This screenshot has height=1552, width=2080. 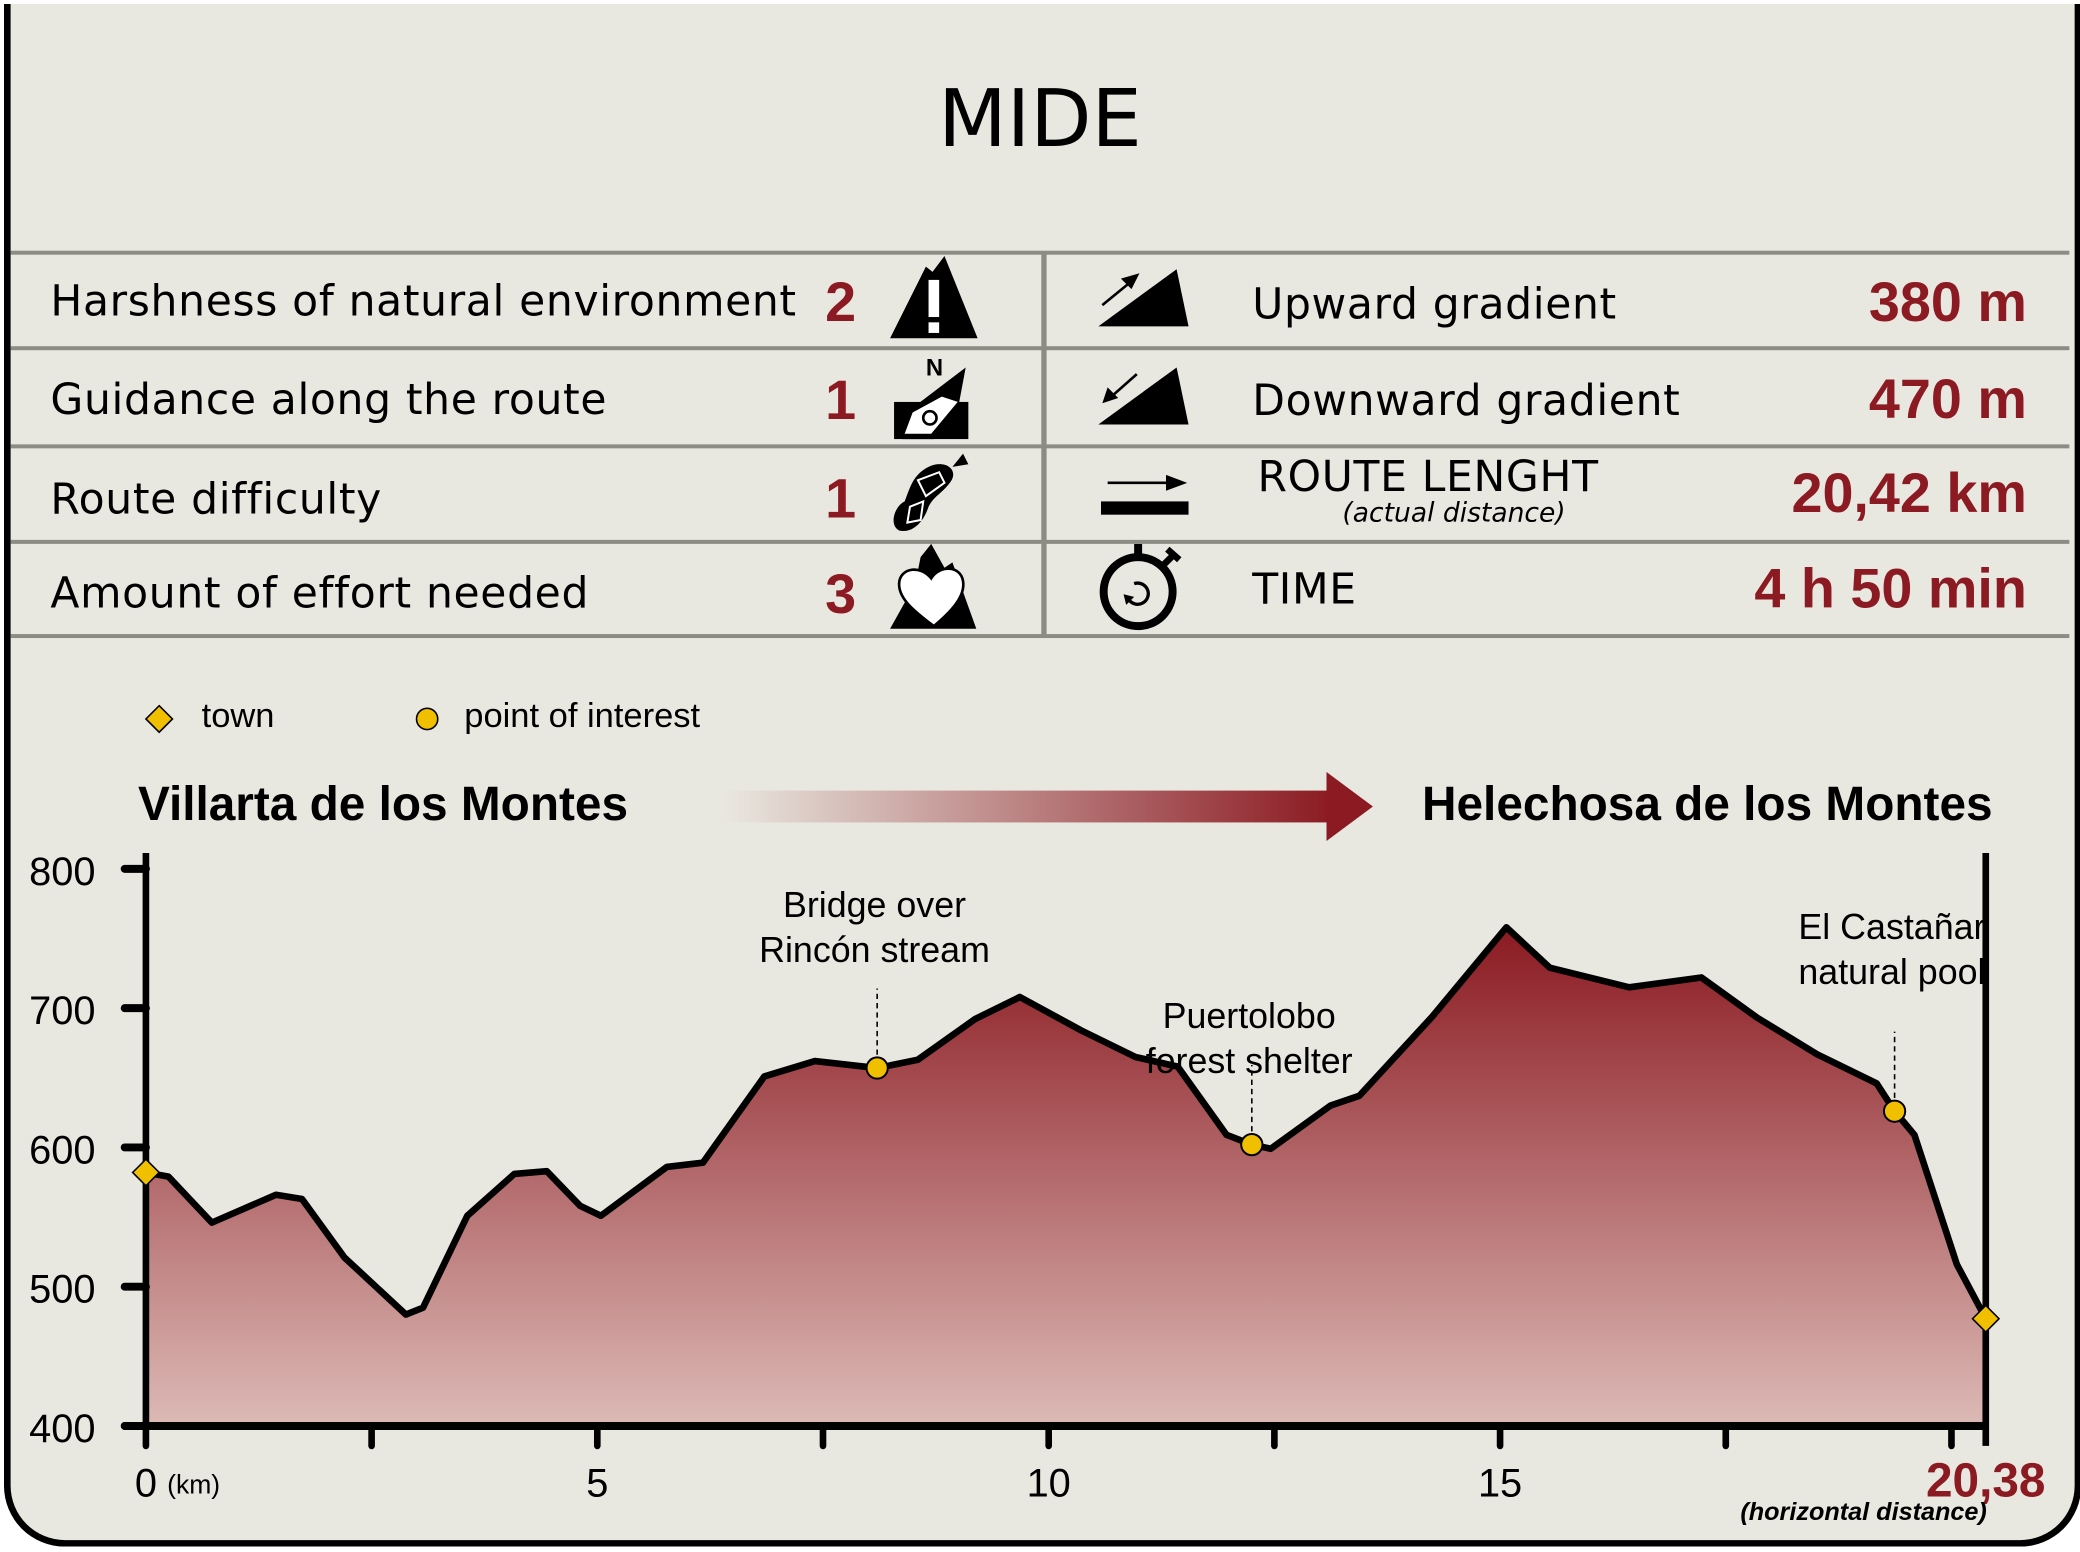 What do you see at coordinates (1891, 927) in the screenshot?
I see `poi-label: El Castañar` at bounding box center [1891, 927].